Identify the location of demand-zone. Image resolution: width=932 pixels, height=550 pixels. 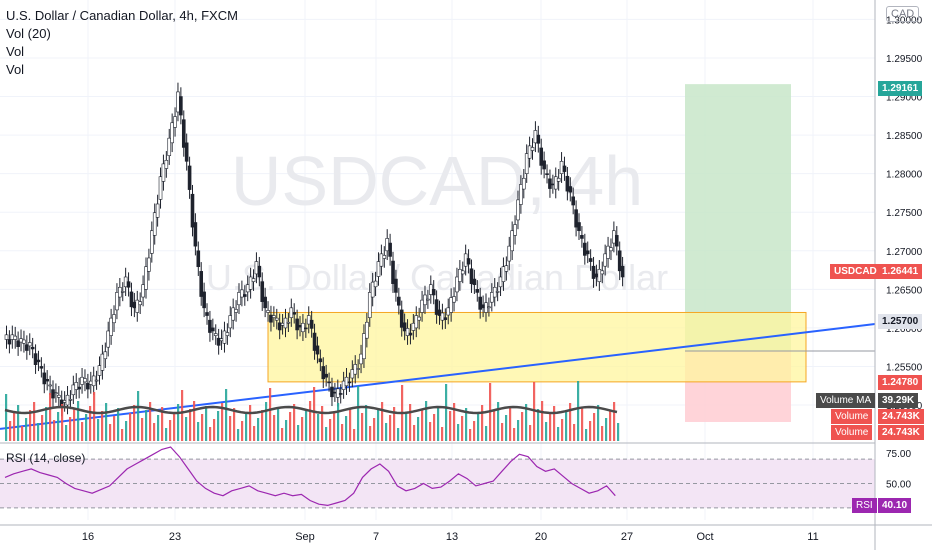
(537, 347).